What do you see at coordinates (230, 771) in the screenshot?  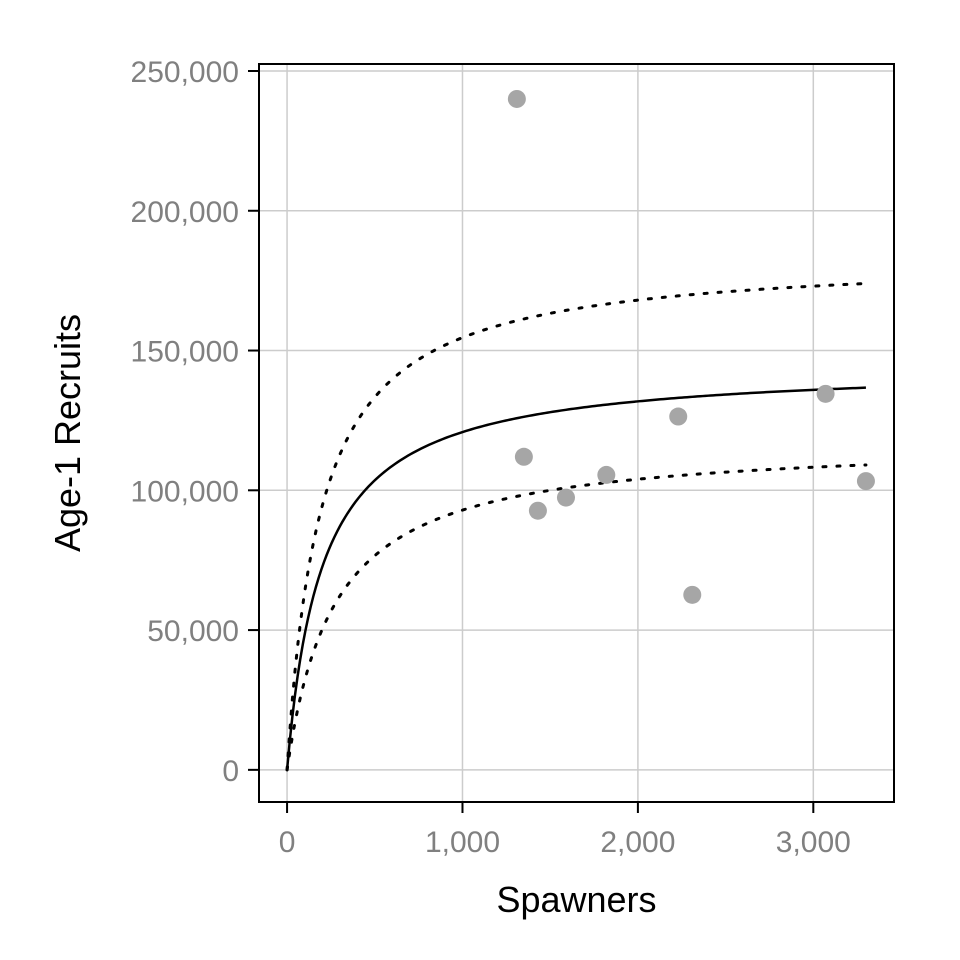 I see `y-tick-label: 0` at bounding box center [230, 771].